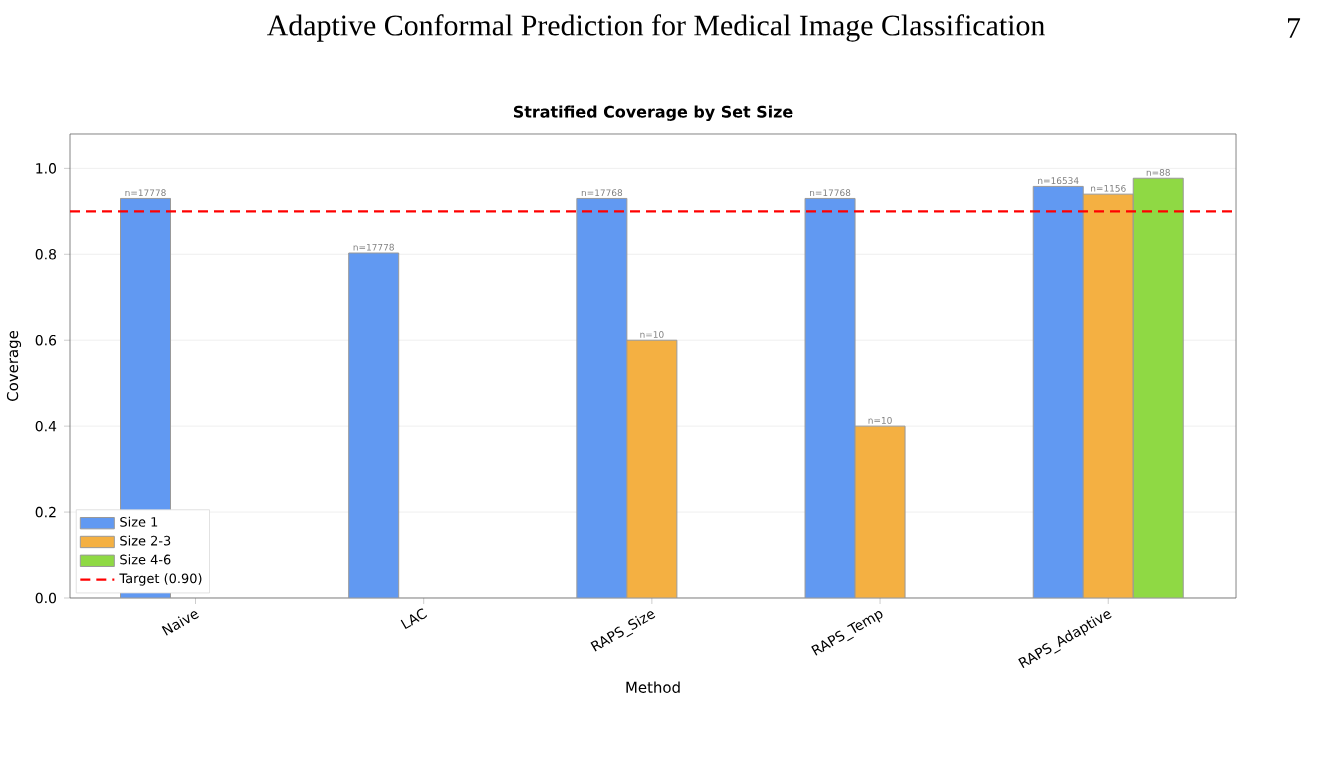  I want to click on text: Adaptive Conformal Prediction for Medical Image Classification, so click(656, 28).